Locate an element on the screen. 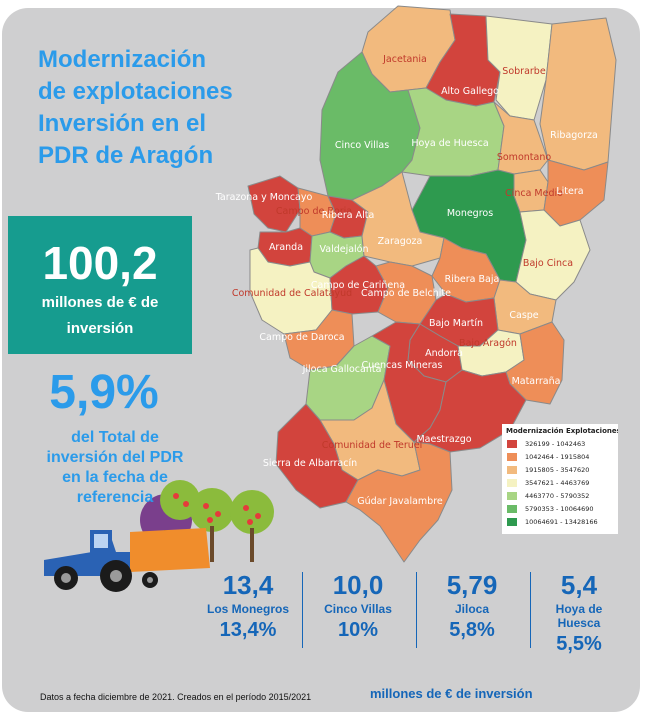  legend-item: 10064691 - 13428166 is located at coordinates (560, 521).